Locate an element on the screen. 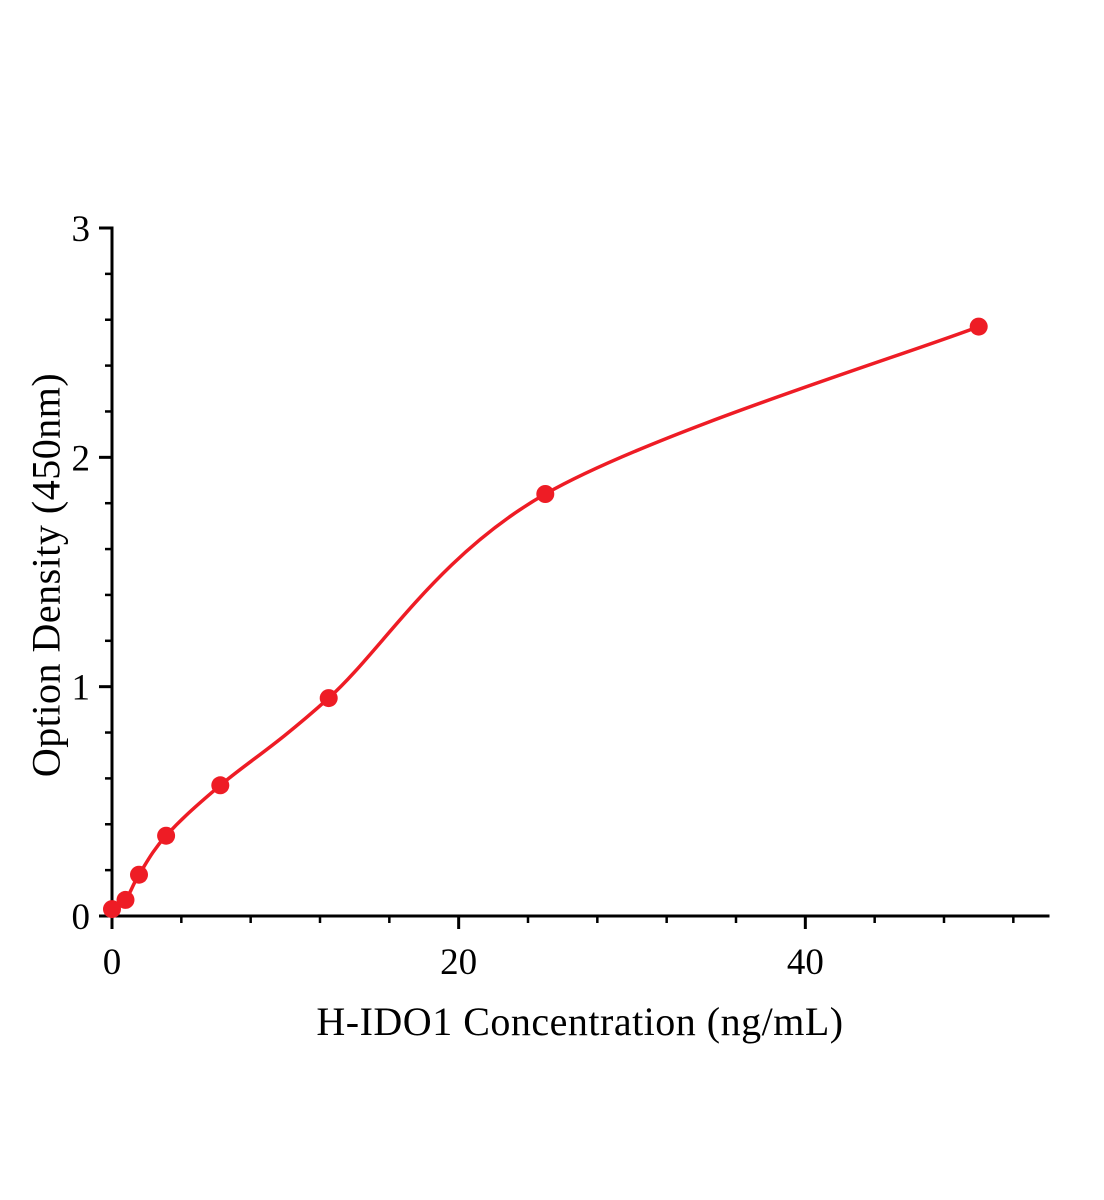 This screenshot has height=1200, width=1104. y-axis-title: Option Density (450nm) is located at coordinates (46, 575).